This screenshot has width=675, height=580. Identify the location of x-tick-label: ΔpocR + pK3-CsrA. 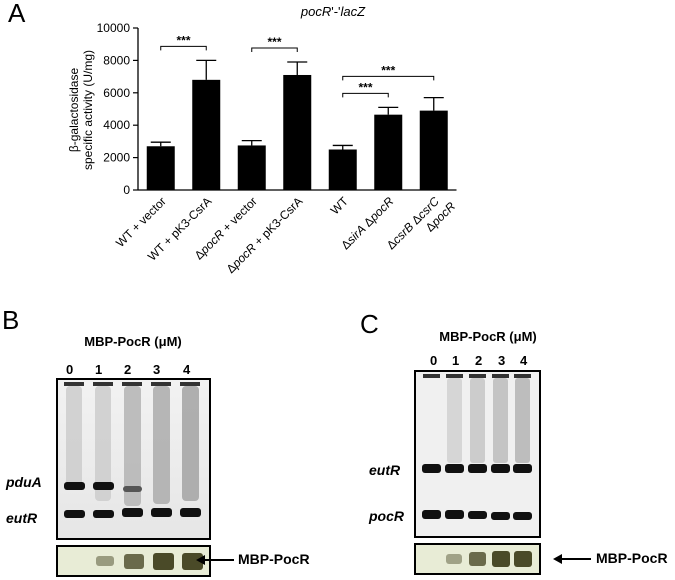
(265, 235).